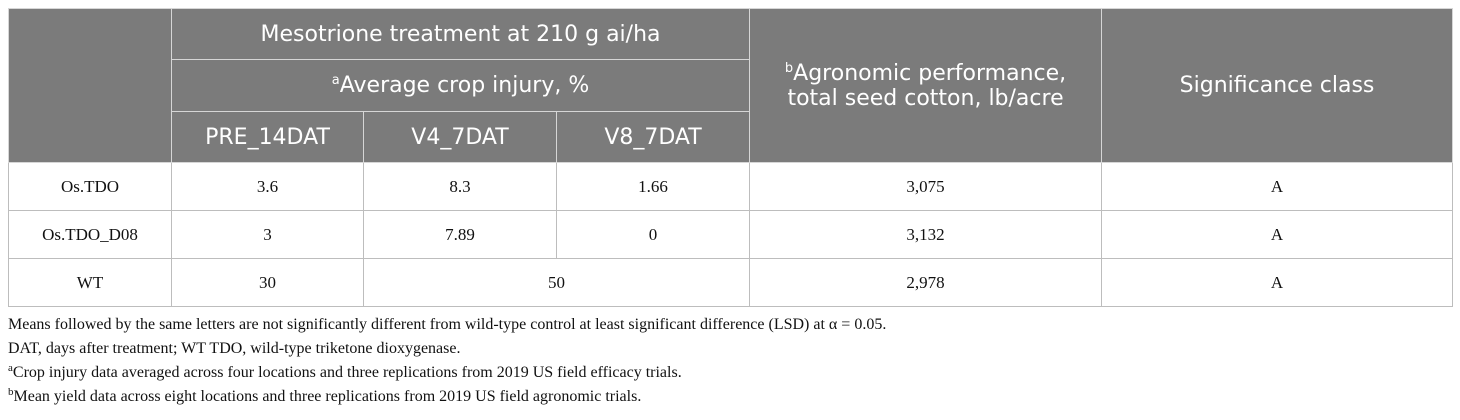 This screenshot has height=420, width=1460. Describe the element at coordinates (267, 186) in the screenshot. I see `cell-pre14dat: 3.6` at that location.